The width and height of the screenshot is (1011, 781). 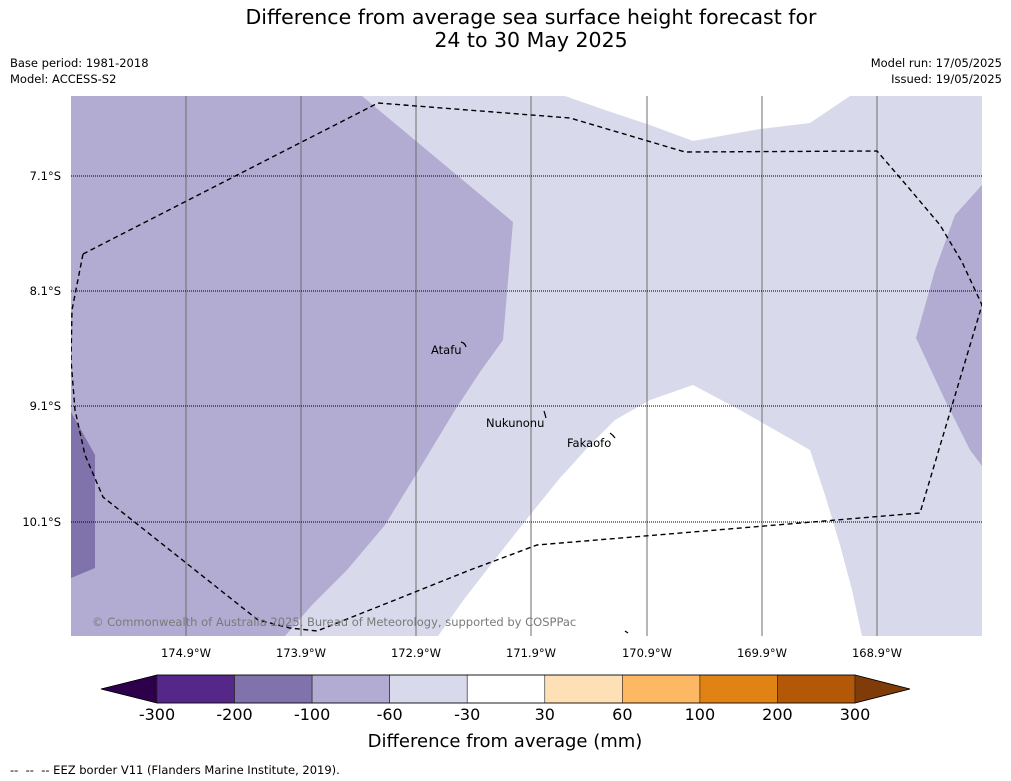 What do you see at coordinates (855, 714) in the screenshot?
I see `colorbar-tick-label: 300` at bounding box center [855, 714].